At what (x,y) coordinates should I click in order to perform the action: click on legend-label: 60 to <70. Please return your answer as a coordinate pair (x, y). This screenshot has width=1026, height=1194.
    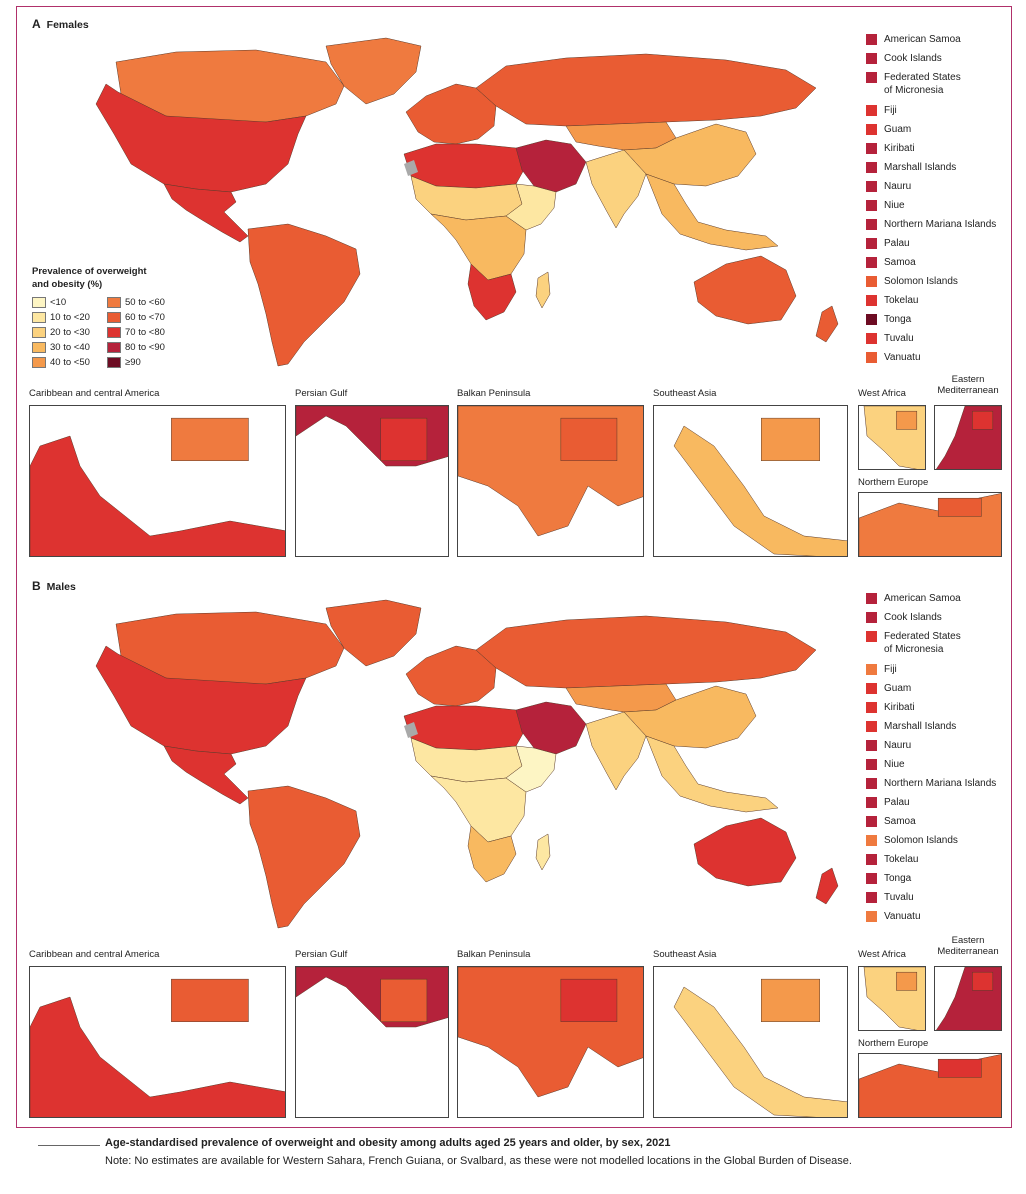
    Looking at the image, I should click on (145, 317).